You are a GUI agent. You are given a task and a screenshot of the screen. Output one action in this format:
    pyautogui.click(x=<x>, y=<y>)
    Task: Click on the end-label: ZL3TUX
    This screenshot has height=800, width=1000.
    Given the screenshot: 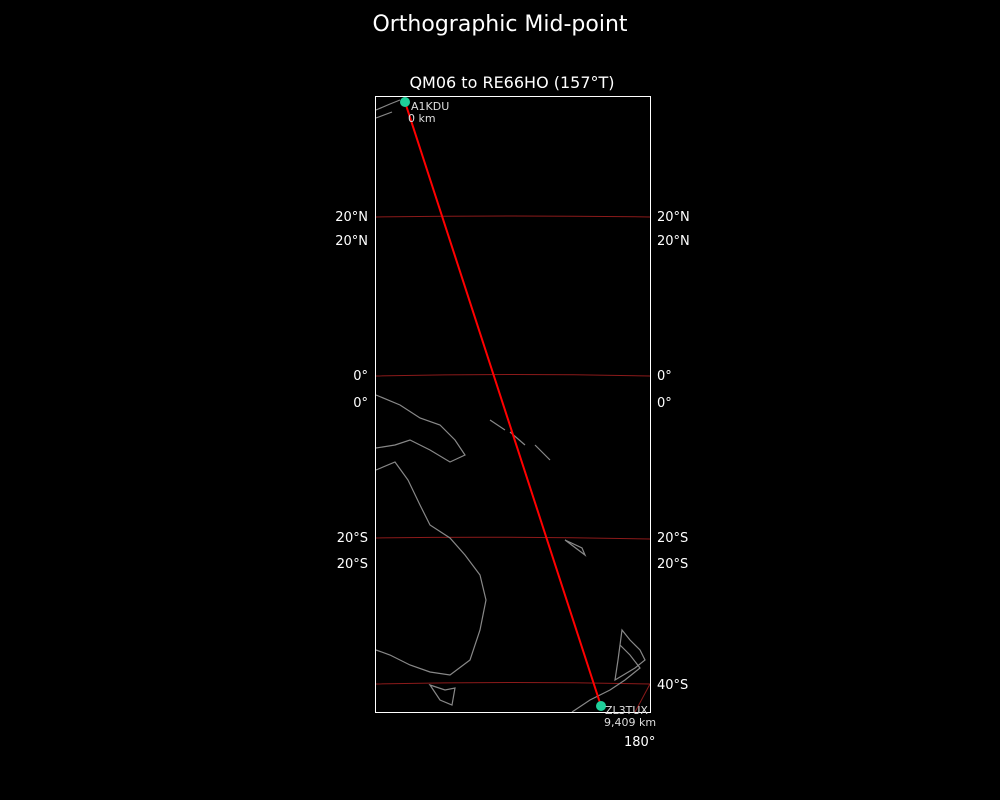 What is the action you would take?
    pyautogui.click(x=626, y=710)
    